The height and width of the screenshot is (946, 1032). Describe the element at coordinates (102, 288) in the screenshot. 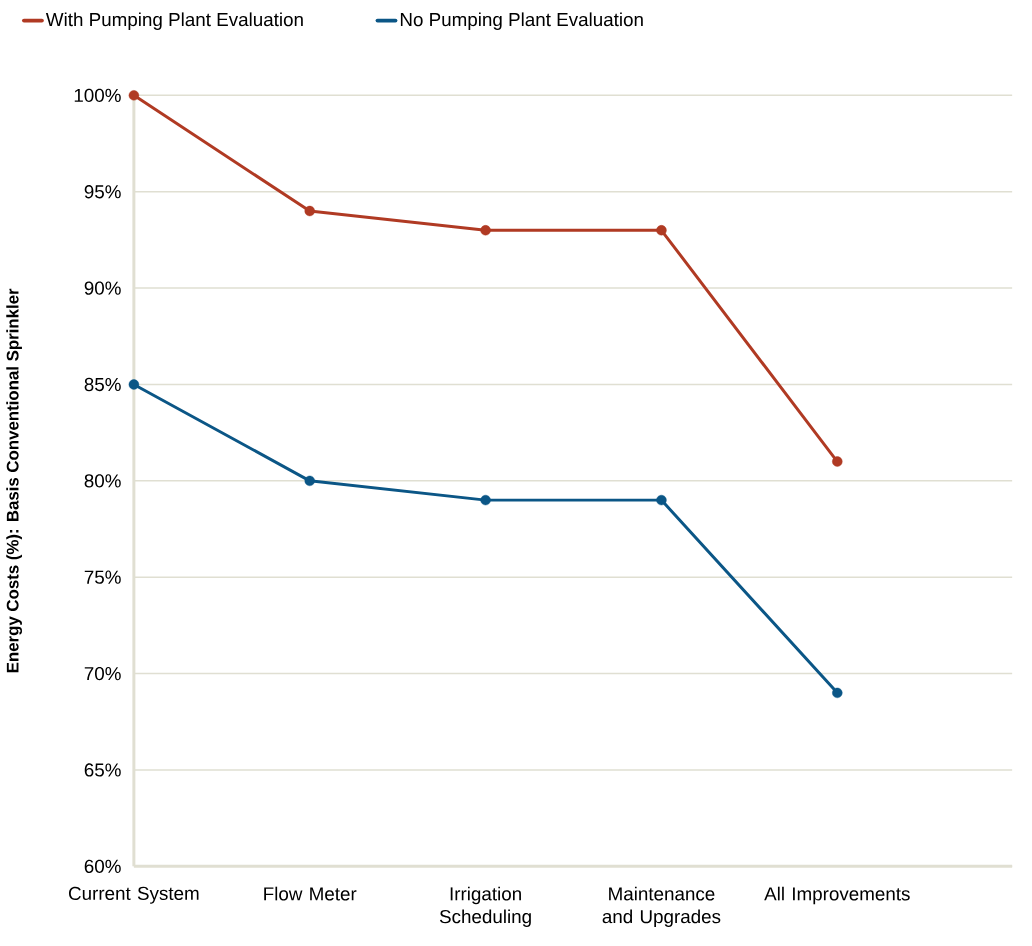

I see `y-tick-label: 90%` at that location.